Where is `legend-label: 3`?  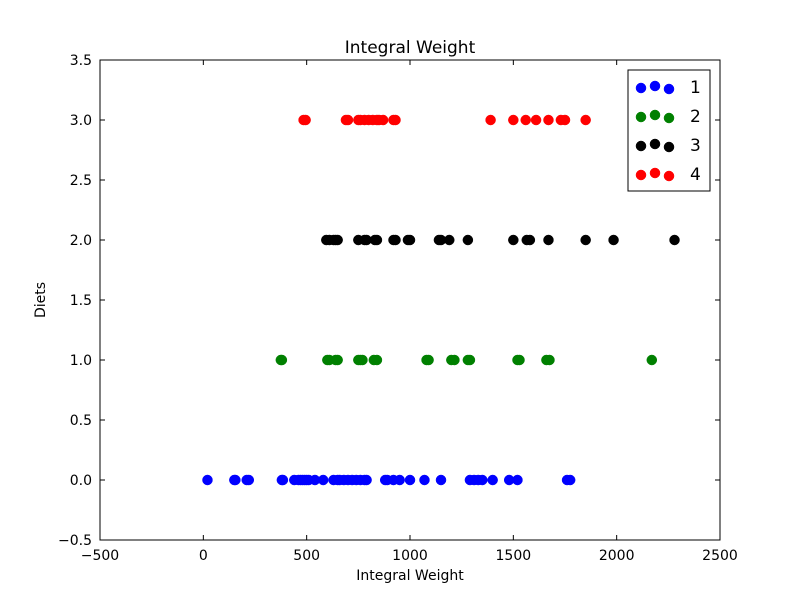
legend-label: 3 is located at coordinates (695, 146).